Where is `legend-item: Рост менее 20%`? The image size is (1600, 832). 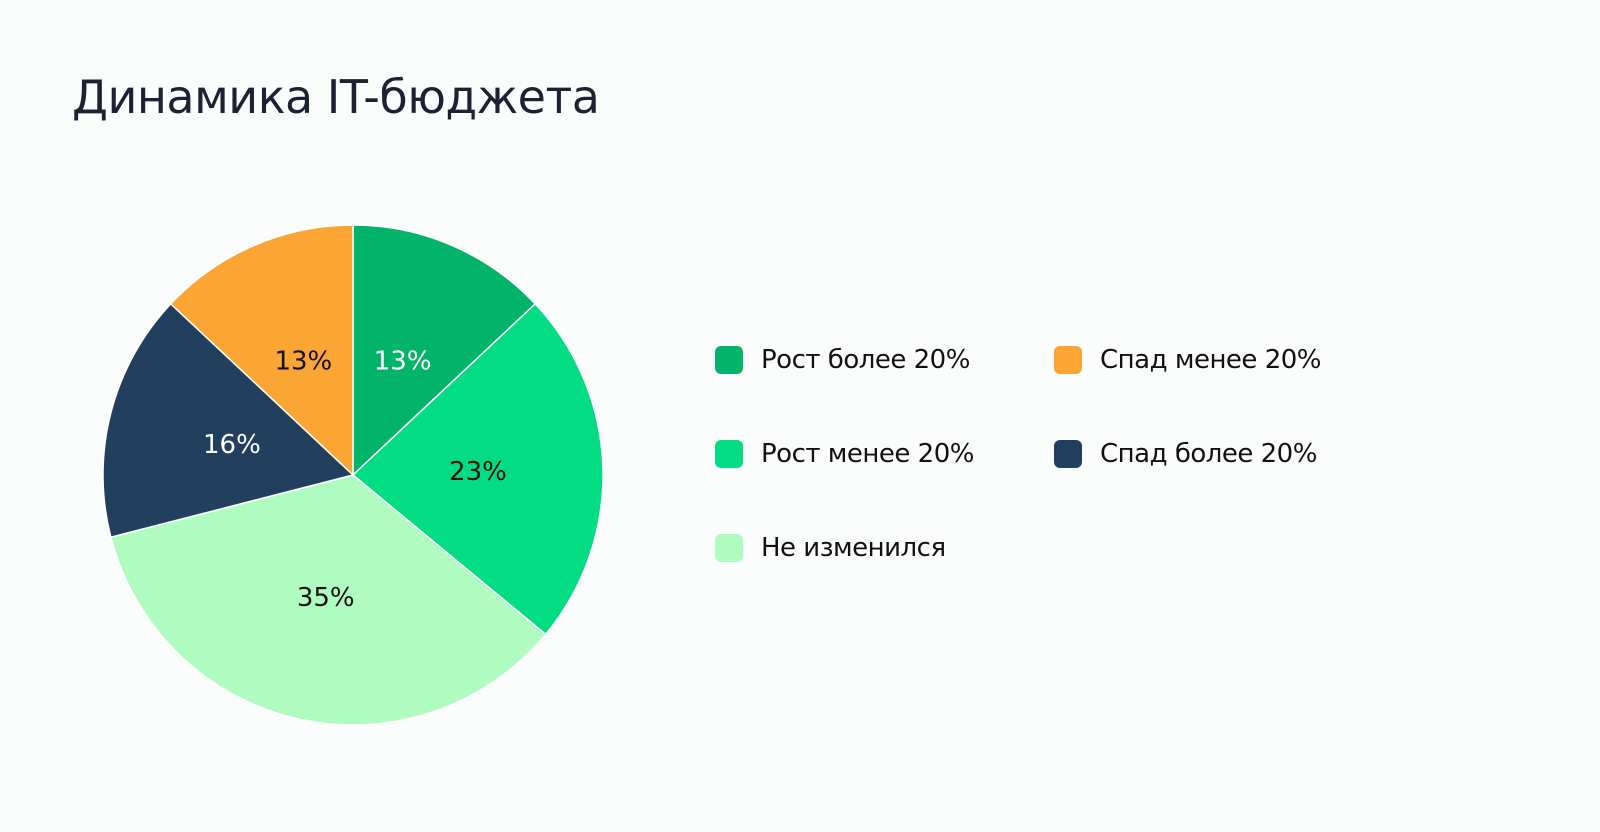
legend-item: Рост менее 20% is located at coordinates (844, 454).